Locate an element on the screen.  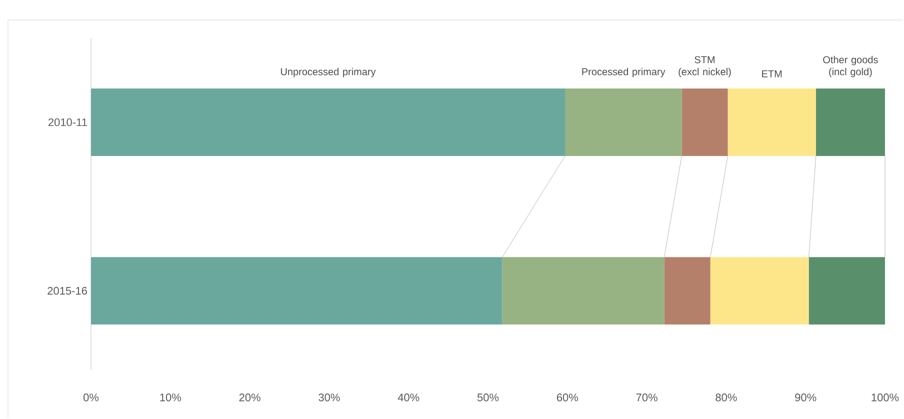
x-tick-label: 20% is located at coordinates (249, 398).